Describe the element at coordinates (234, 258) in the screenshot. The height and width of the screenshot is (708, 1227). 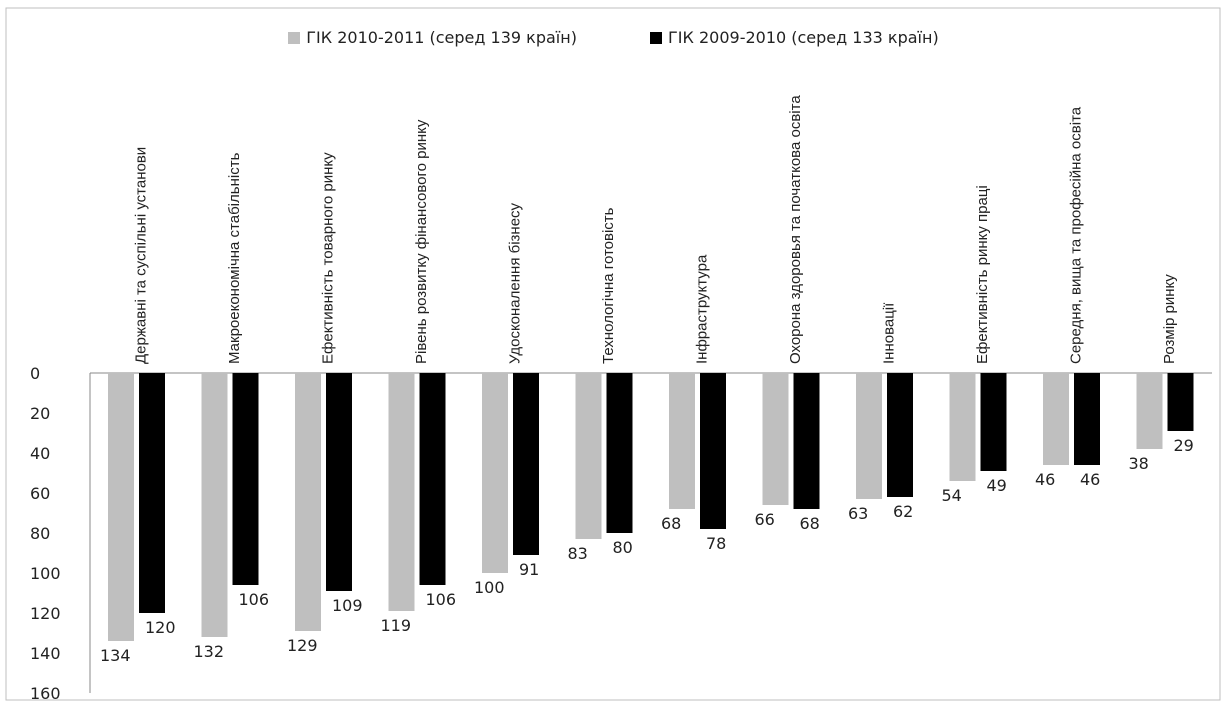
I see `category-label-1: Макроекономічна стабільність` at that location.